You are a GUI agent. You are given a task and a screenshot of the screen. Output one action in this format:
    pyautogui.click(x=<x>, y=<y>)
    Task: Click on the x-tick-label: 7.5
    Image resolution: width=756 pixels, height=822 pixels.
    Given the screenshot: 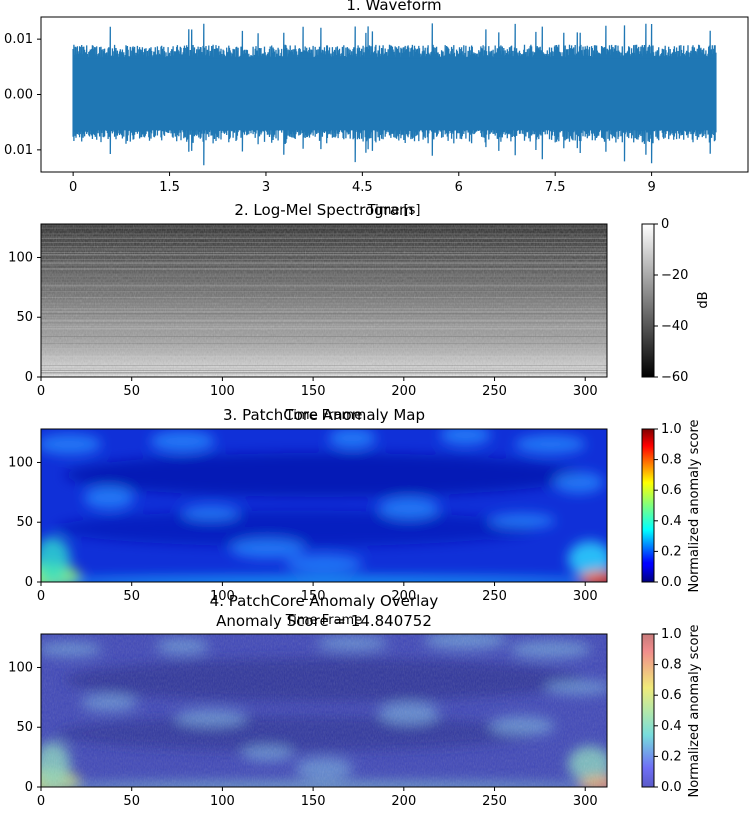 What is the action you would take?
    pyautogui.click(x=555, y=187)
    